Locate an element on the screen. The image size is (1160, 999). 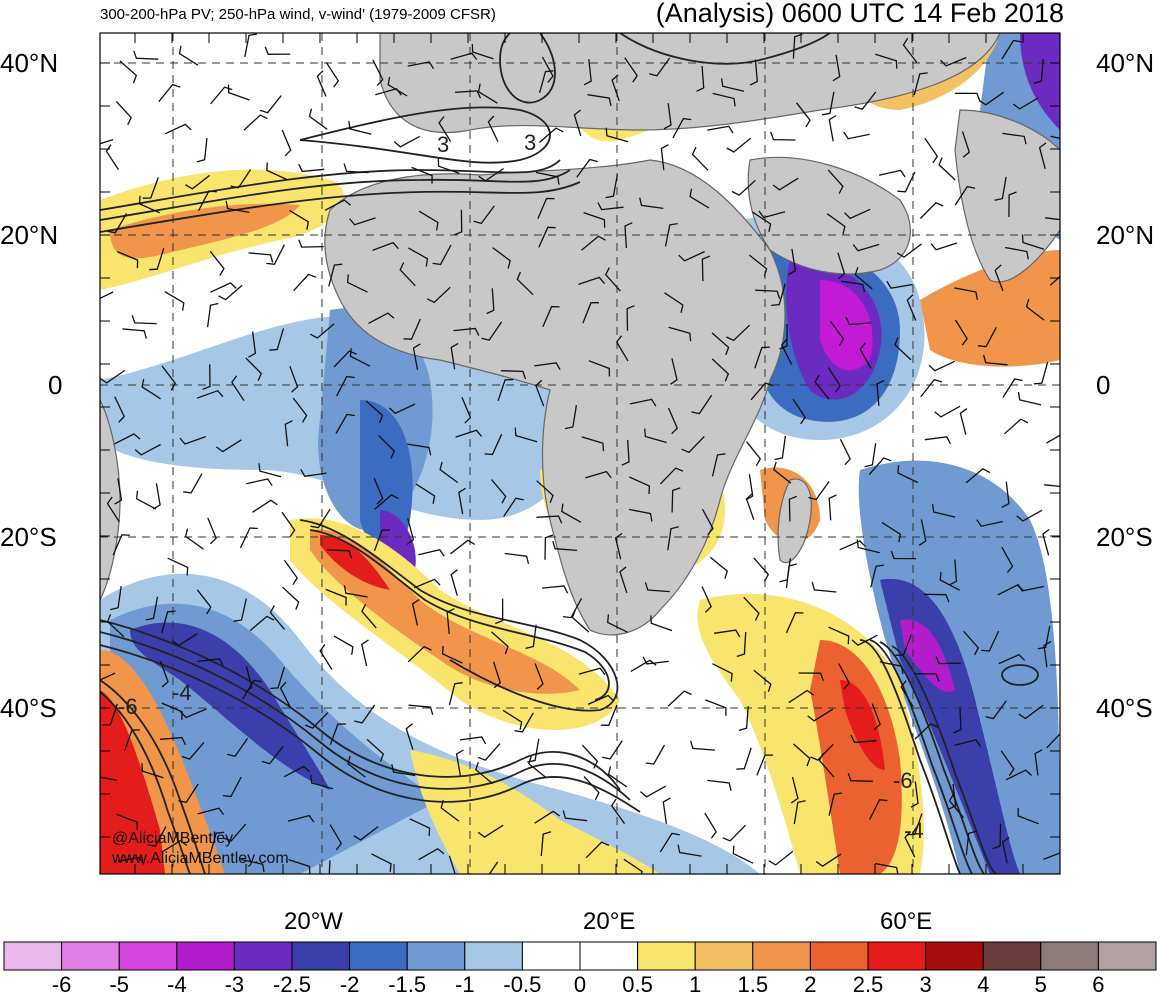
colorbar-tick-label: 5 is located at coordinates (1040, 984).